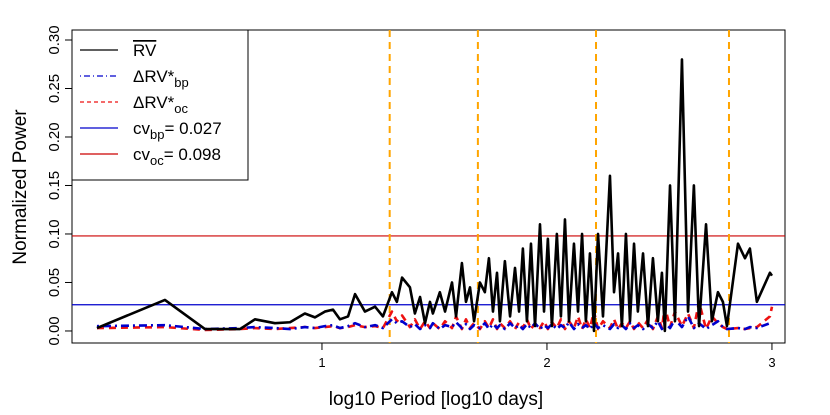 The width and height of the screenshot is (830, 415). I want to click on legend-label: ΔRV*oc, so click(161, 104).